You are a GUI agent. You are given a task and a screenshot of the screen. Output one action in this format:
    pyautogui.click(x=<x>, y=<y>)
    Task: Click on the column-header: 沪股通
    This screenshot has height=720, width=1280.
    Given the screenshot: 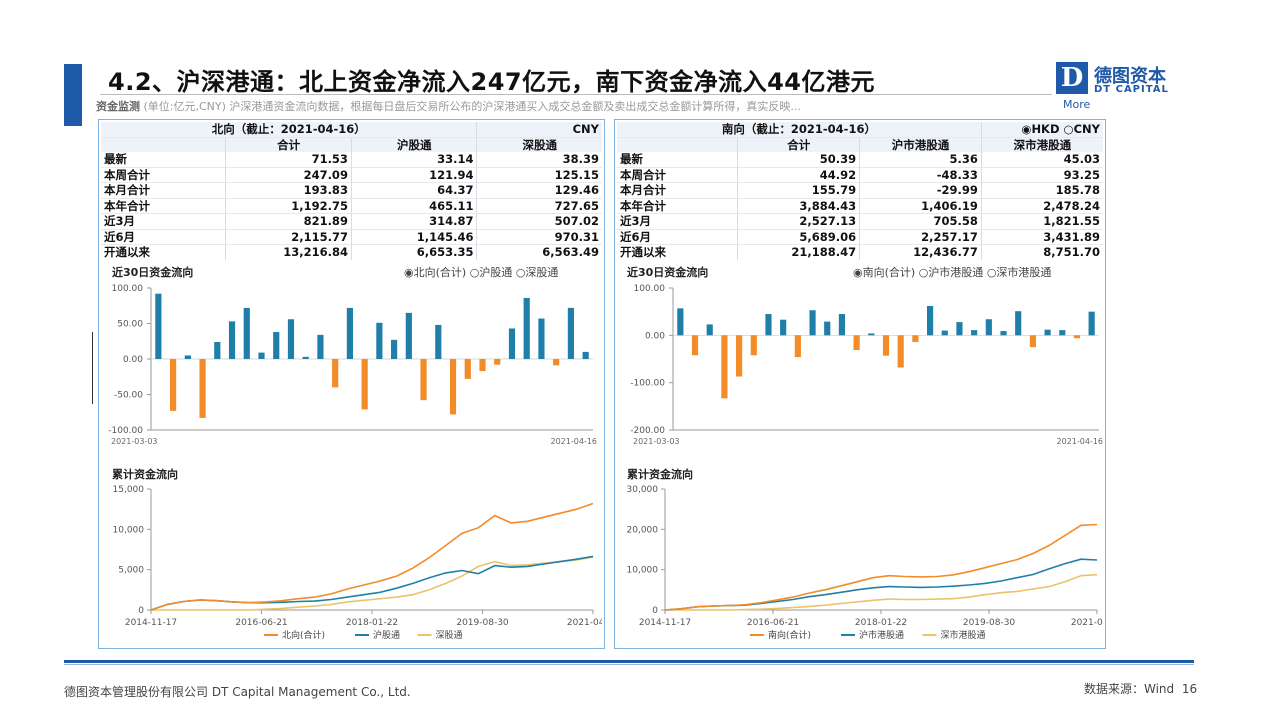 What is the action you would take?
    pyautogui.click(x=413, y=144)
    